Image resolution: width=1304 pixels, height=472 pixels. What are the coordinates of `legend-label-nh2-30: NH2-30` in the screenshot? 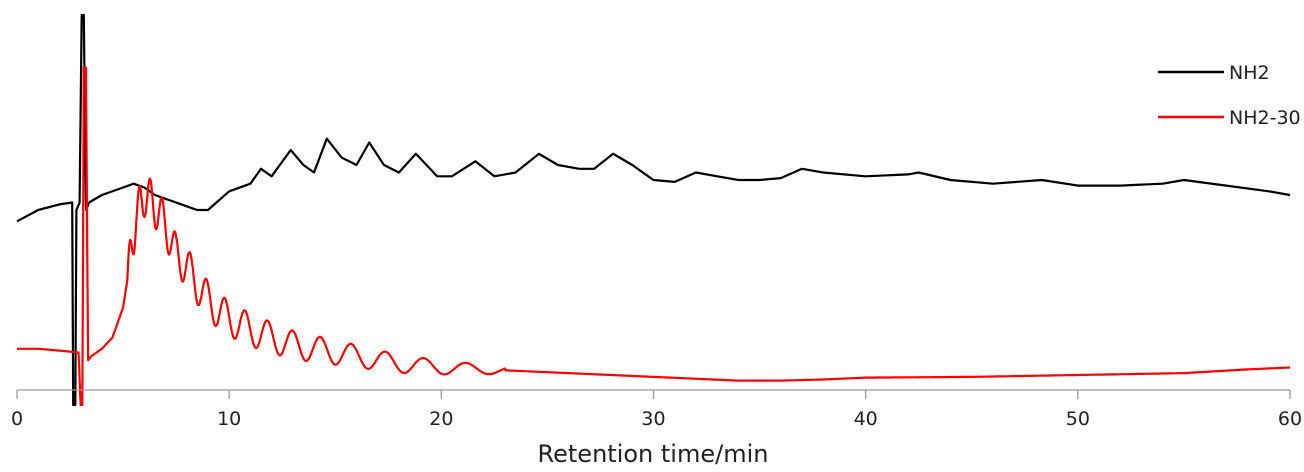 It's located at (1265, 118).